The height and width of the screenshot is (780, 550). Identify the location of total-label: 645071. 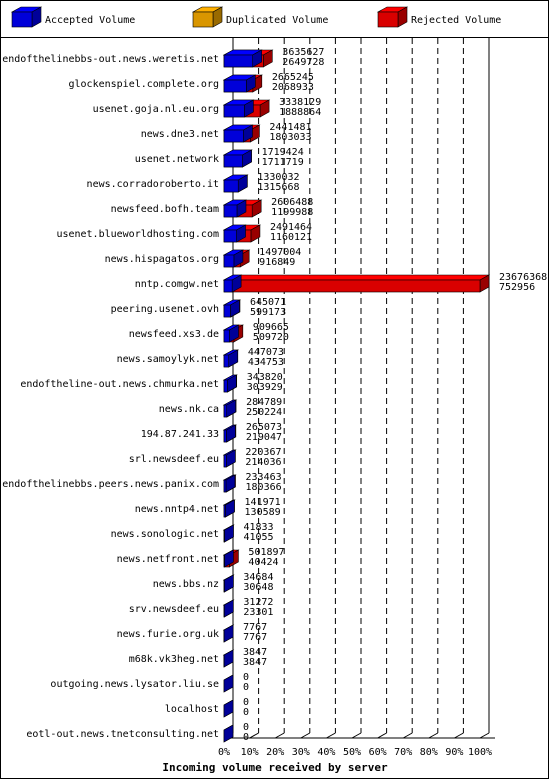
(268, 302).